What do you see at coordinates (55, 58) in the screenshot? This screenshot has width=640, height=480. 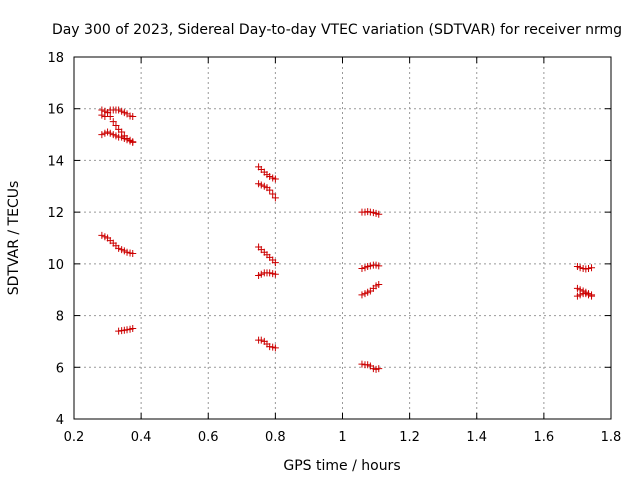 I see `y-tick-label: 18` at bounding box center [55, 58].